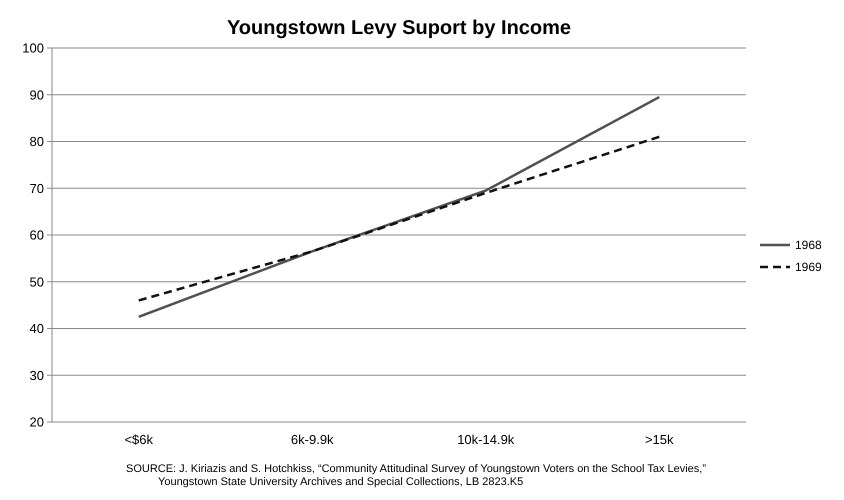  I want to click on text: Youngstown State University Archives and Special Collections, LB 2823.K5, so click(341, 482).